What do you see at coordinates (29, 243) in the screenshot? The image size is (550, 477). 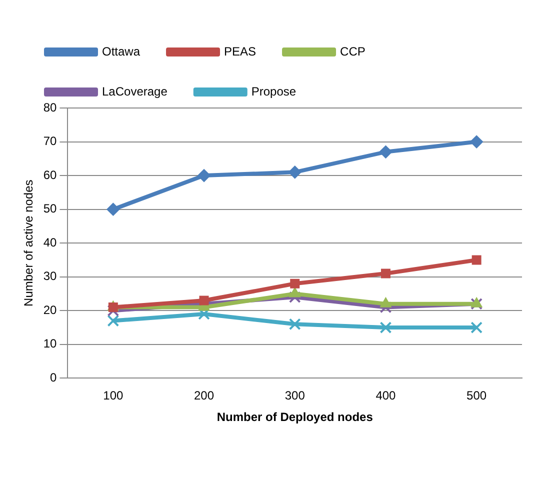 I see `y-axis-title: Number of active nodes` at bounding box center [29, 243].